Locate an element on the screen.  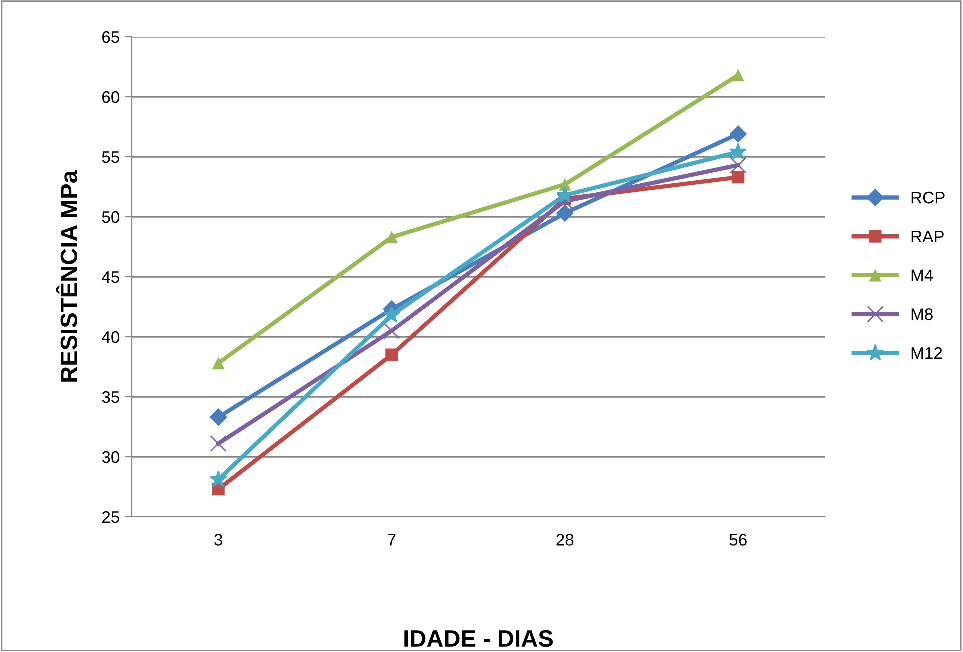
y-axis-title: RESISTÊNCIA MPa is located at coordinates (67, 276).